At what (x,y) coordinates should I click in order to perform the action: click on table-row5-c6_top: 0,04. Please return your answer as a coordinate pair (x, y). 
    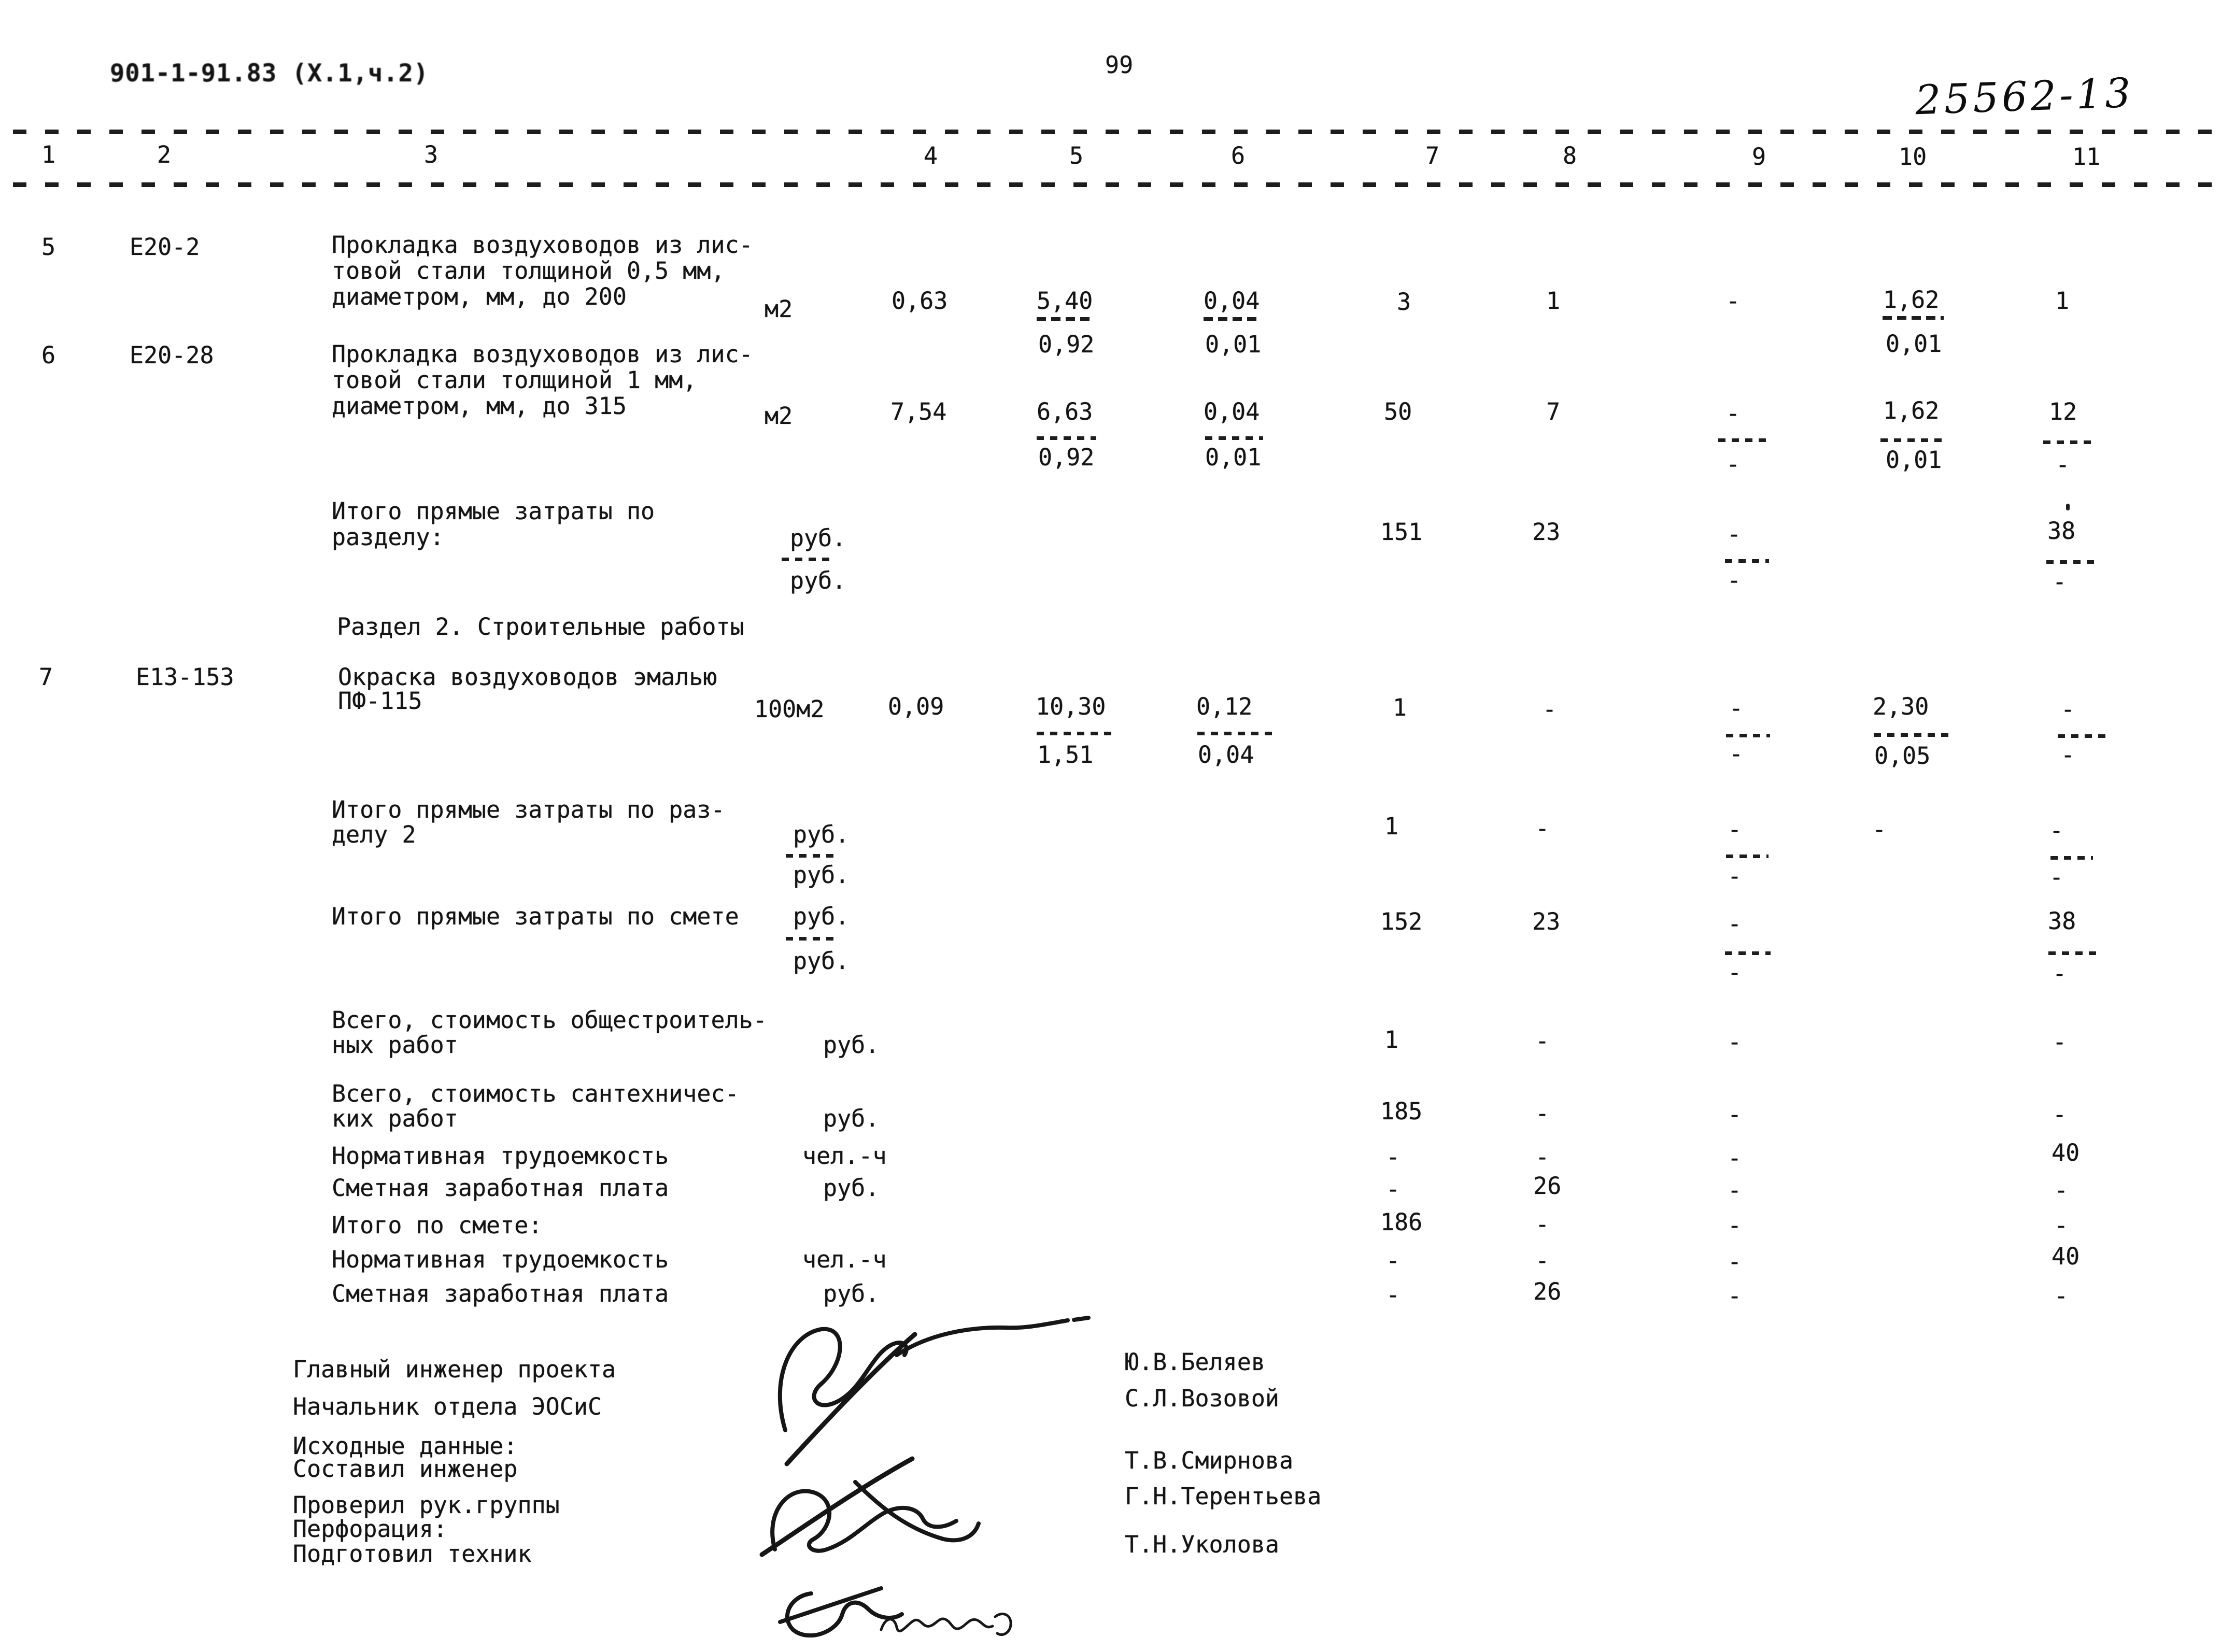
    Looking at the image, I should click on (1232, 301).